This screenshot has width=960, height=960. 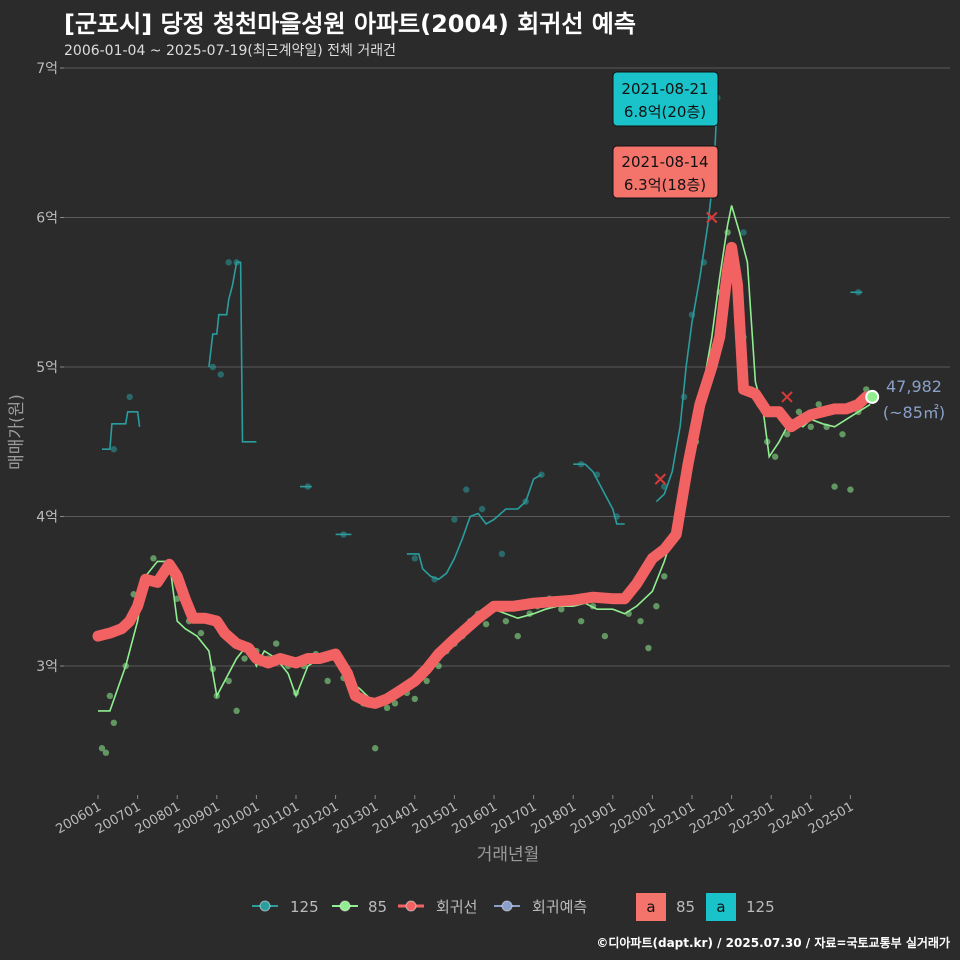 I want to click on annotation-max-85-date: 2021-08-14, so click(x=664, y=162).